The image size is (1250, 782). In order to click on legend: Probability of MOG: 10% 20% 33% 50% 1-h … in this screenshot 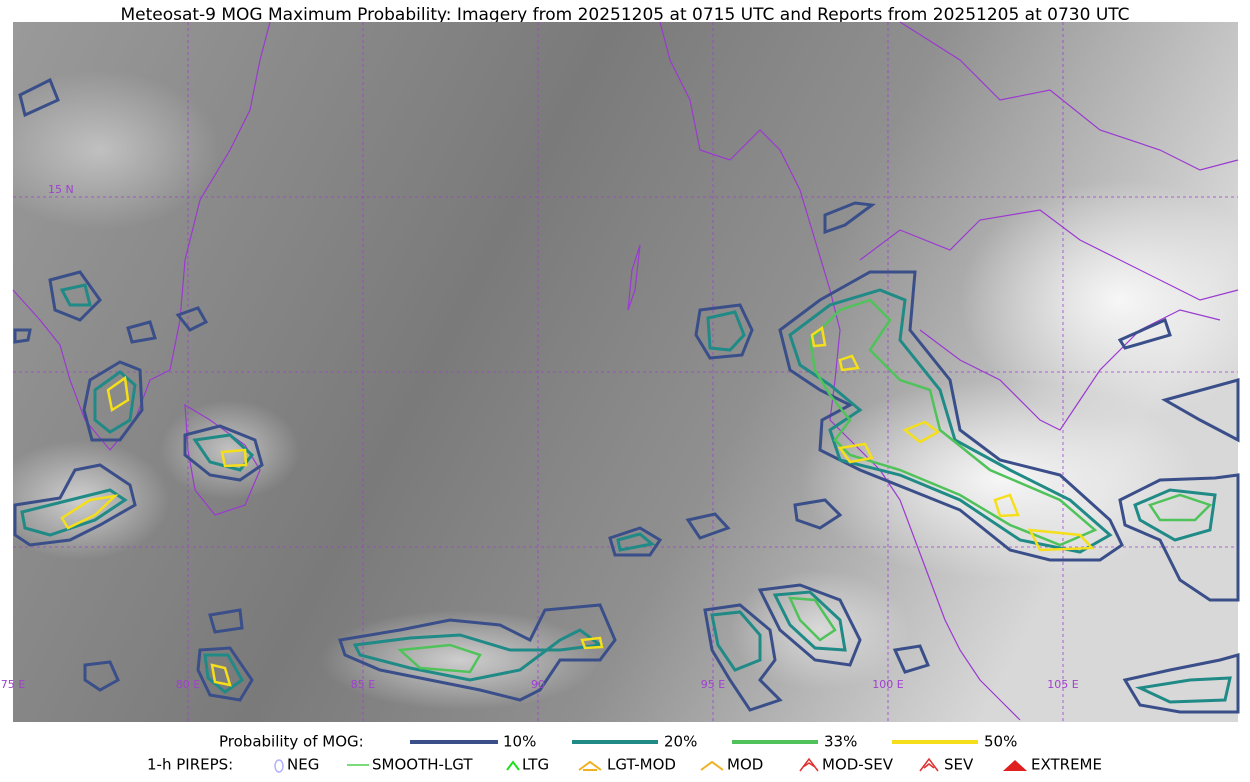, I will do `click(624, 753)`.